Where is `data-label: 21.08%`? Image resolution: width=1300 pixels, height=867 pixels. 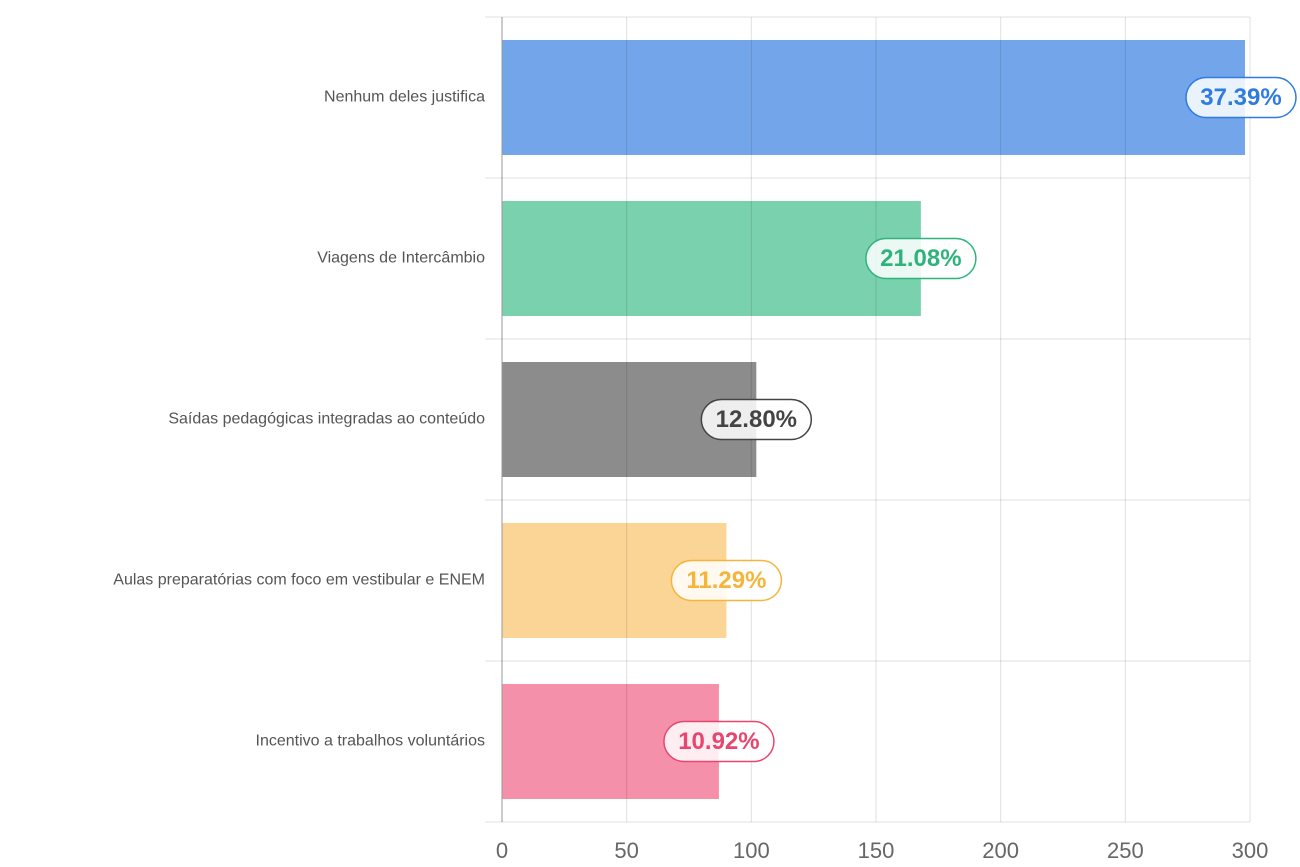
data-label: 21.08% is located at coordinates (920, 258).